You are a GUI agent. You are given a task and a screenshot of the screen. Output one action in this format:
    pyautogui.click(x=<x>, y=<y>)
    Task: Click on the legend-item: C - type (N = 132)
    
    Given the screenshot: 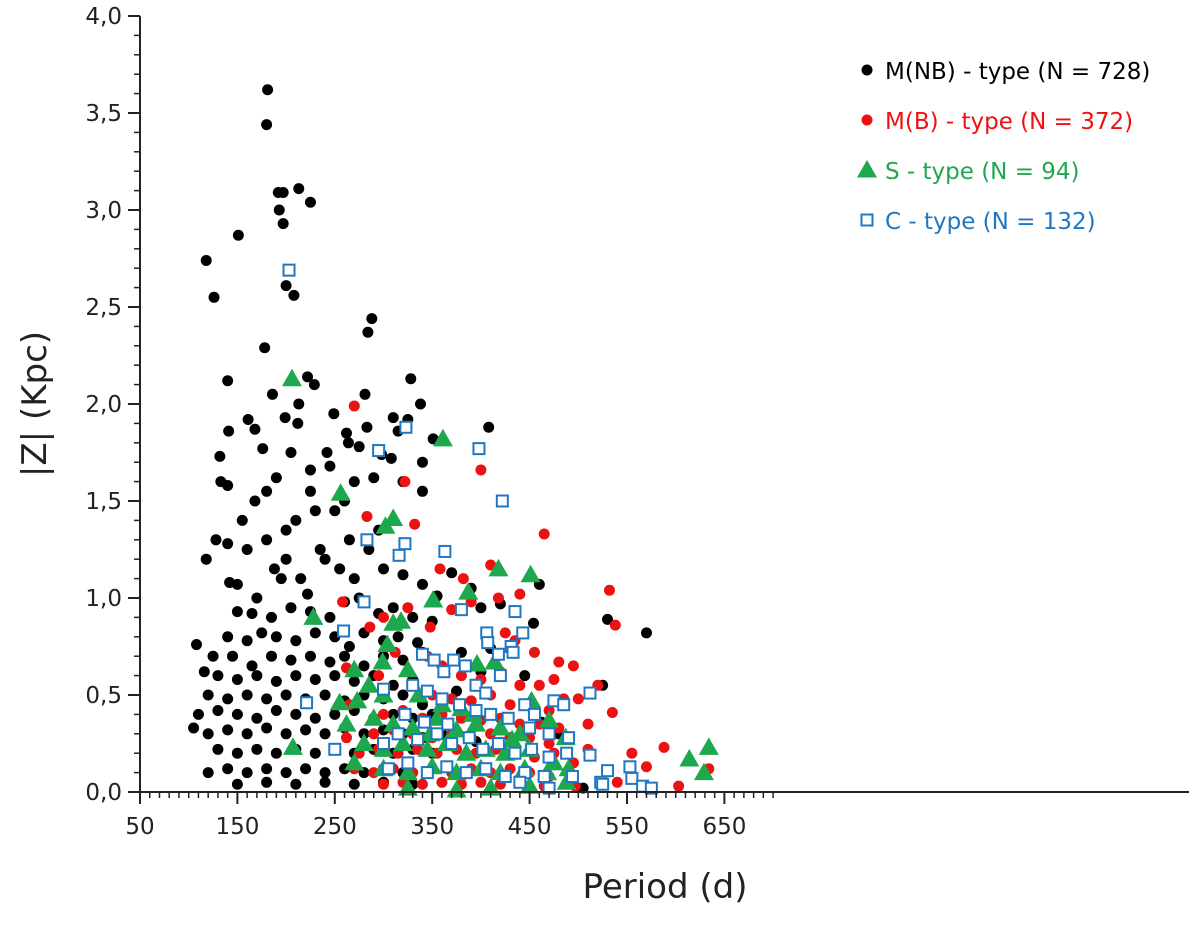 What is the action you would take?
    pyautogui.click(x=978, y=222)
    